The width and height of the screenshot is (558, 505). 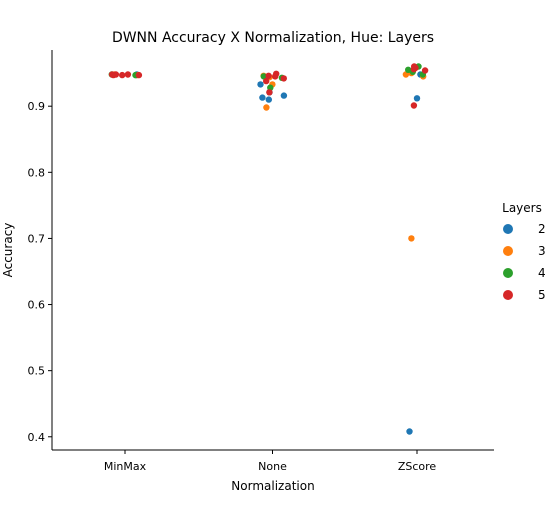 What do you see at coordinates (272, 486) in the screenshot?
I see `x-axis-label: Normalization` at bounding box center [272, 486].